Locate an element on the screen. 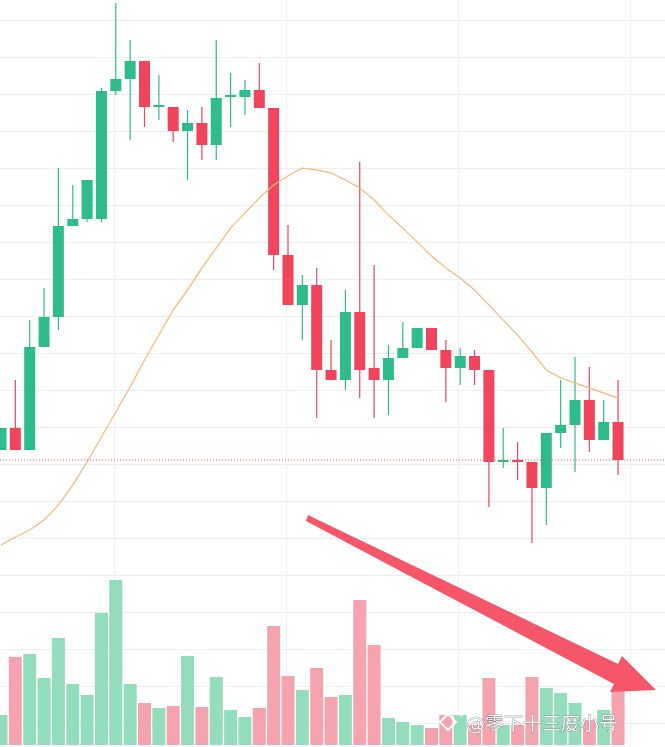 This screenshot has width=665, height=747. arrow is located at coordinates (481, 603).